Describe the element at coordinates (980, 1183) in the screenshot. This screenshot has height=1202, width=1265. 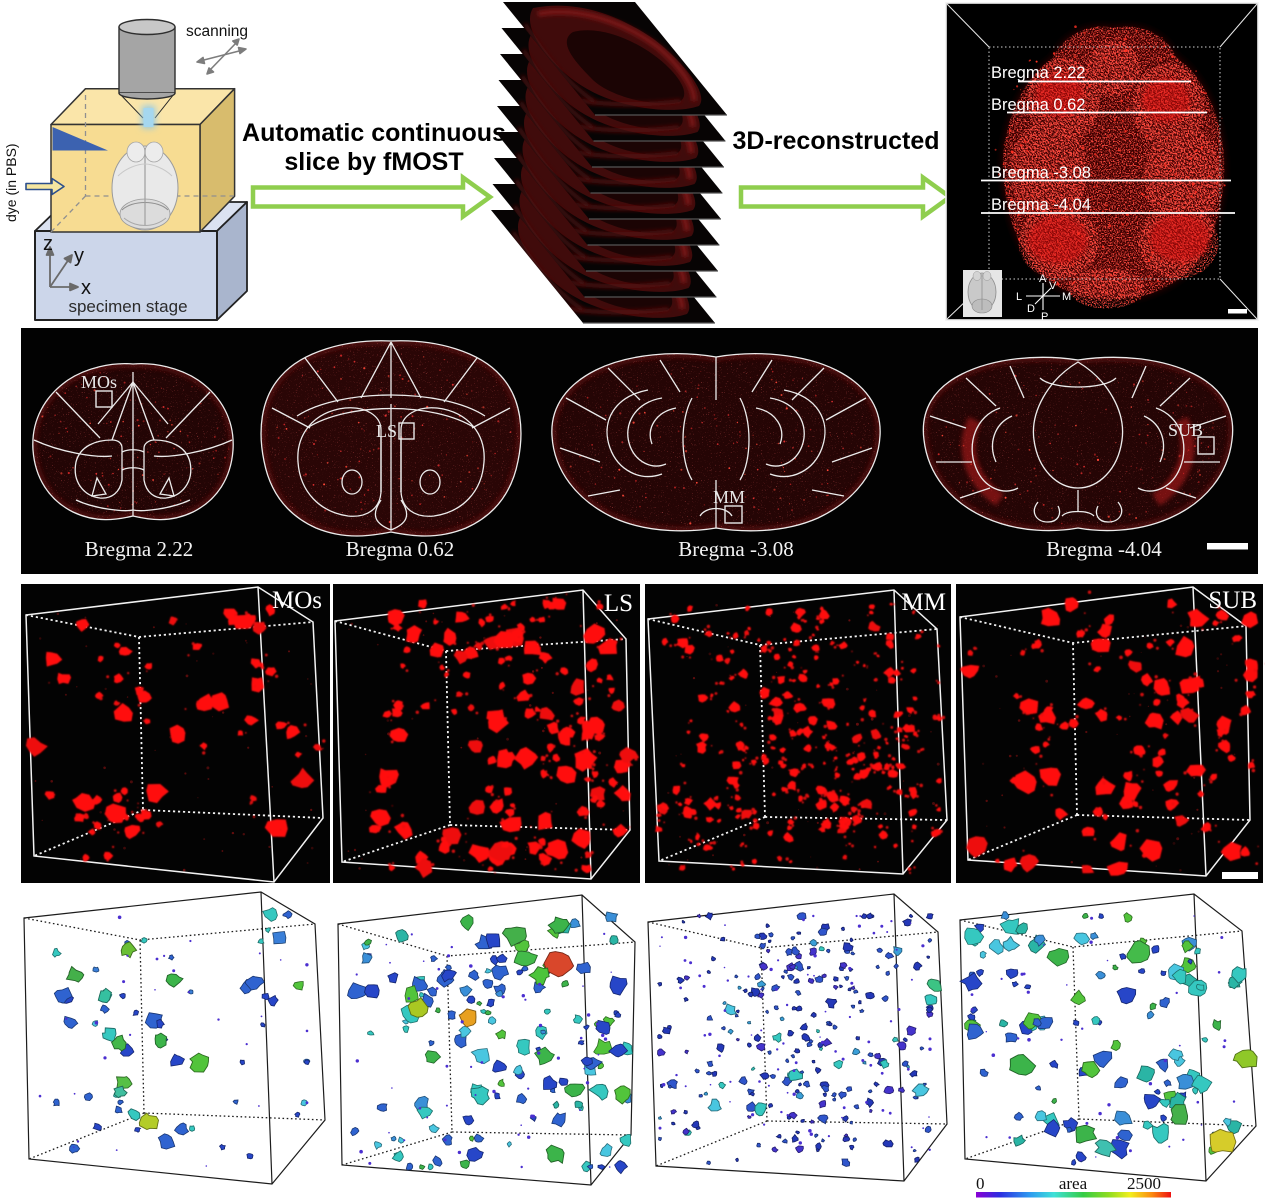
I see `svg-text: 0` at that location.